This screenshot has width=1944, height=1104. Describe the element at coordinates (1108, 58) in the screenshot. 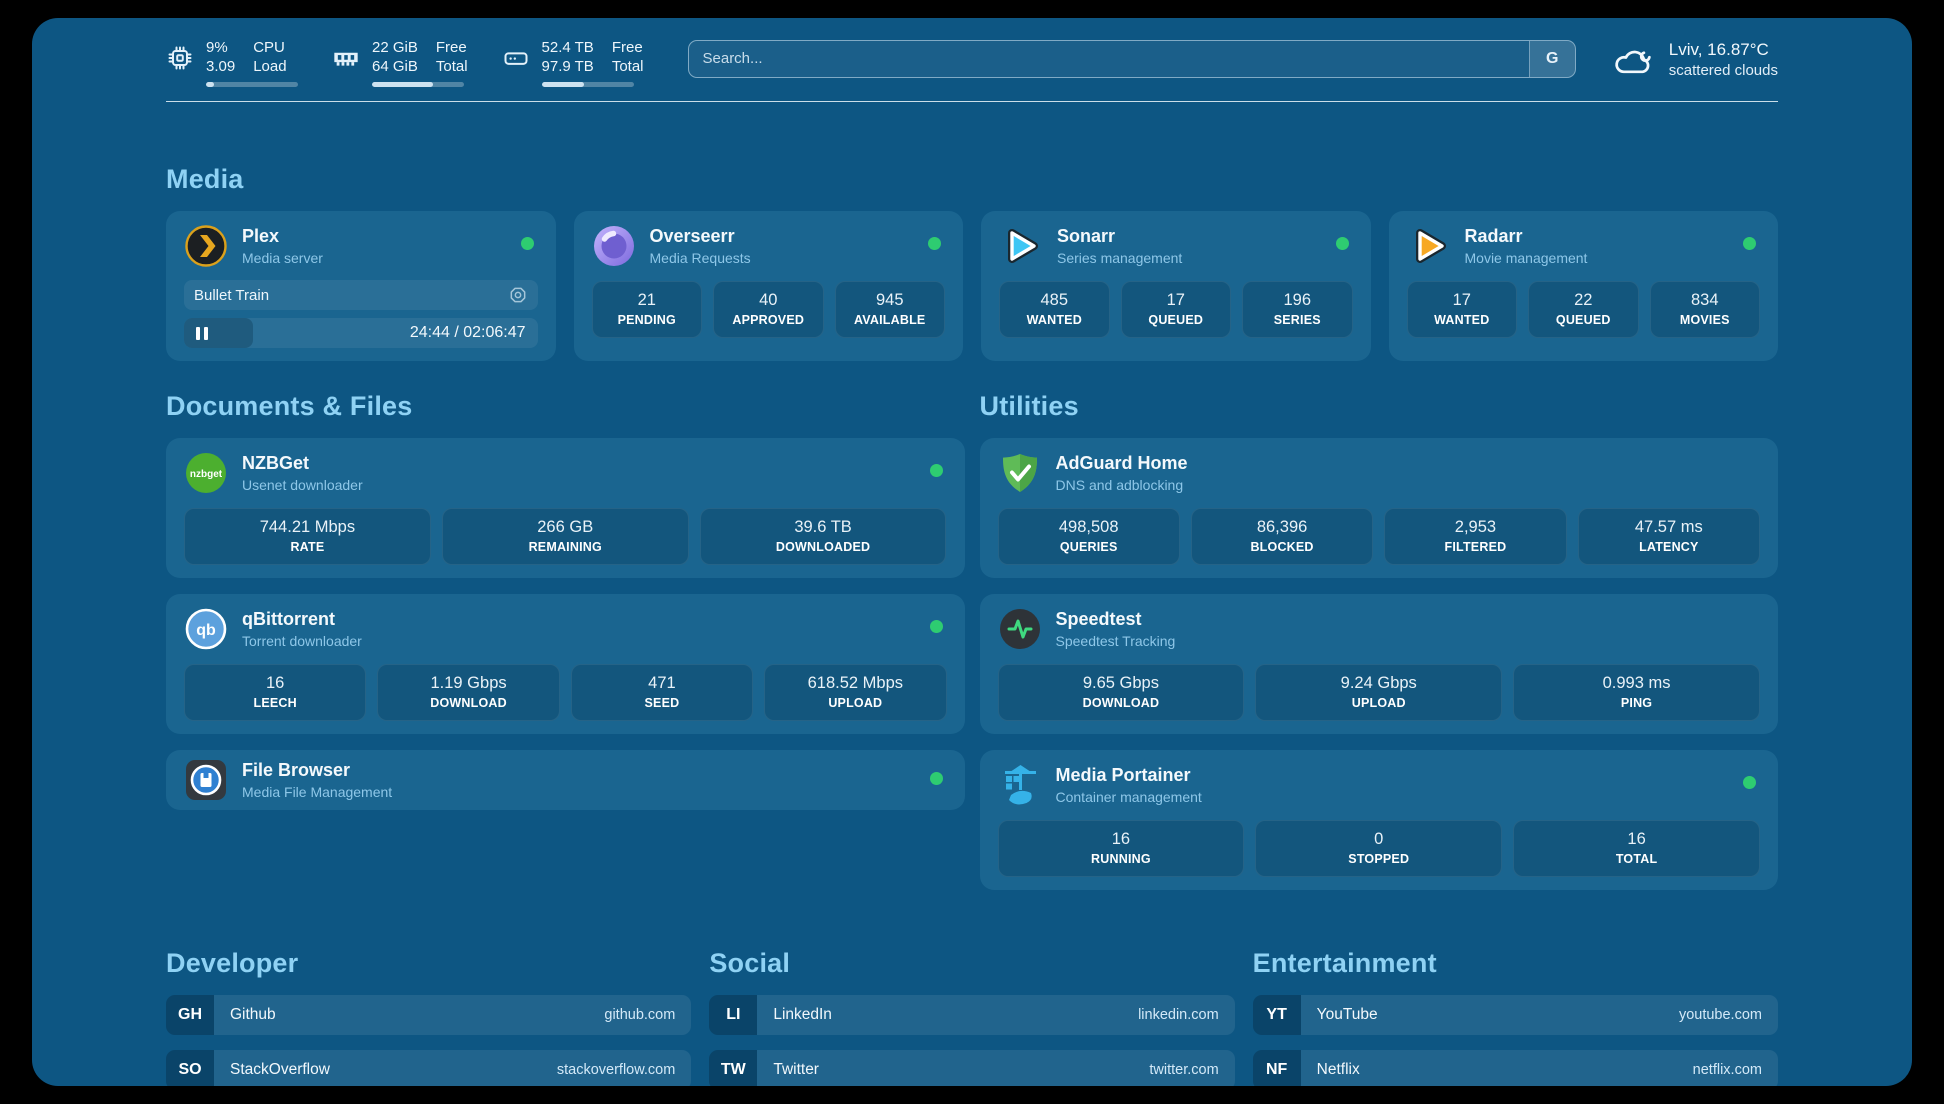

I see `search-input` at that location.